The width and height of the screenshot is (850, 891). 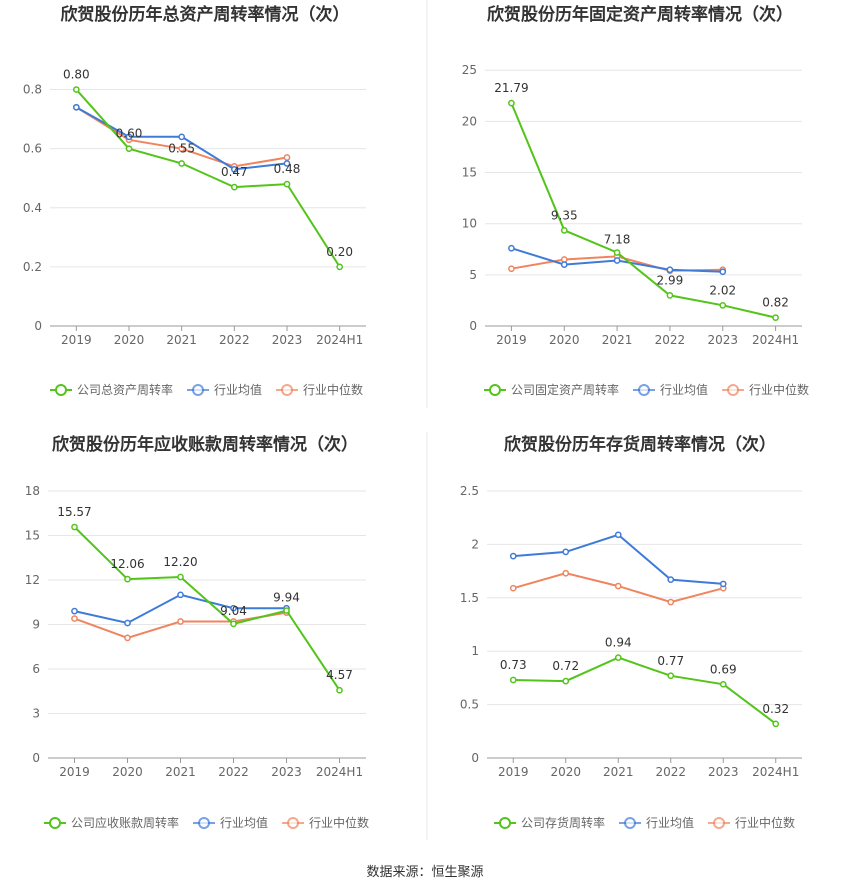 What do you see at coordinates (722, 290) in the screenshot?
I see `data-label: 2.02` at bounding box center [722, 290].